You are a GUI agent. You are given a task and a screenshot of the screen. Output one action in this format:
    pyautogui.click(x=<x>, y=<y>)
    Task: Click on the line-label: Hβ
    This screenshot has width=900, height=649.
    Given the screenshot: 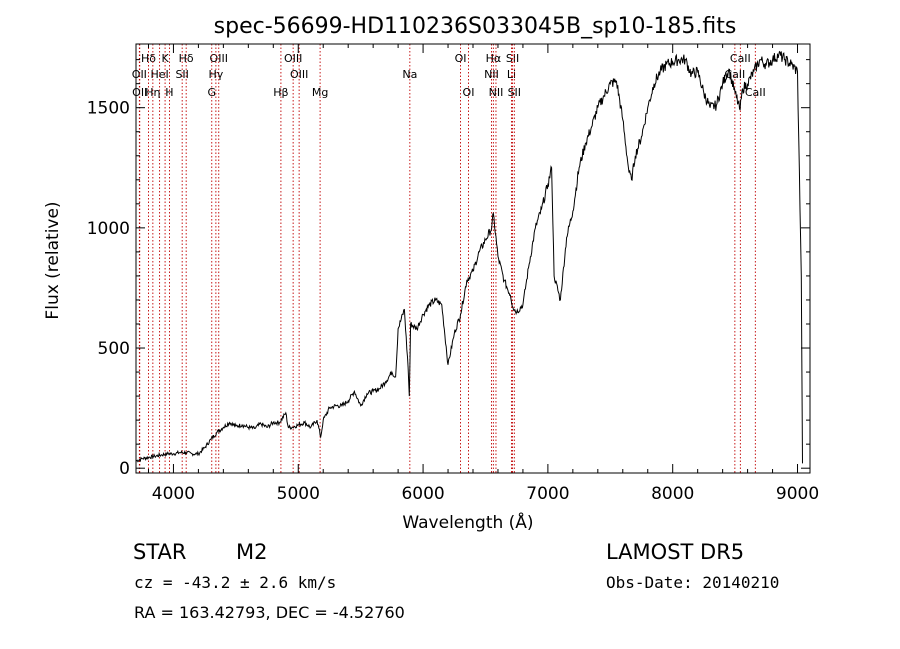 What is the action you would take?
    pyautogui.click(x=280, y=92)
    